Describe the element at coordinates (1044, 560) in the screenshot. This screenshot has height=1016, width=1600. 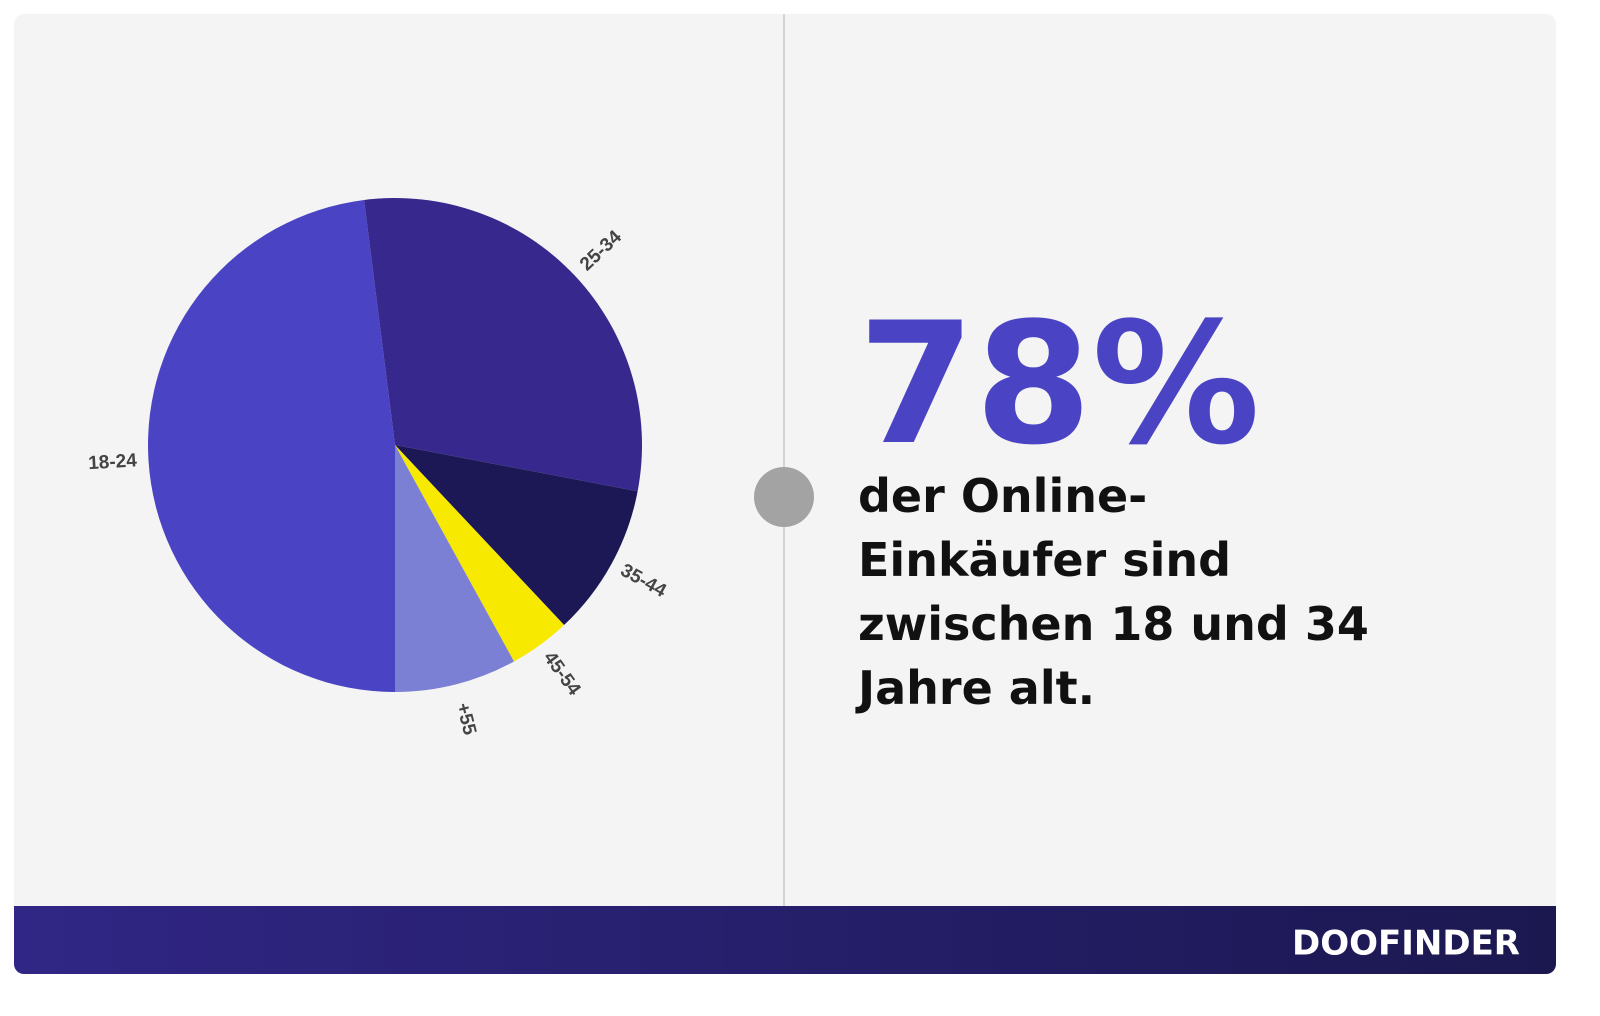
I see `body-line: Einkäufer sind` at that location.